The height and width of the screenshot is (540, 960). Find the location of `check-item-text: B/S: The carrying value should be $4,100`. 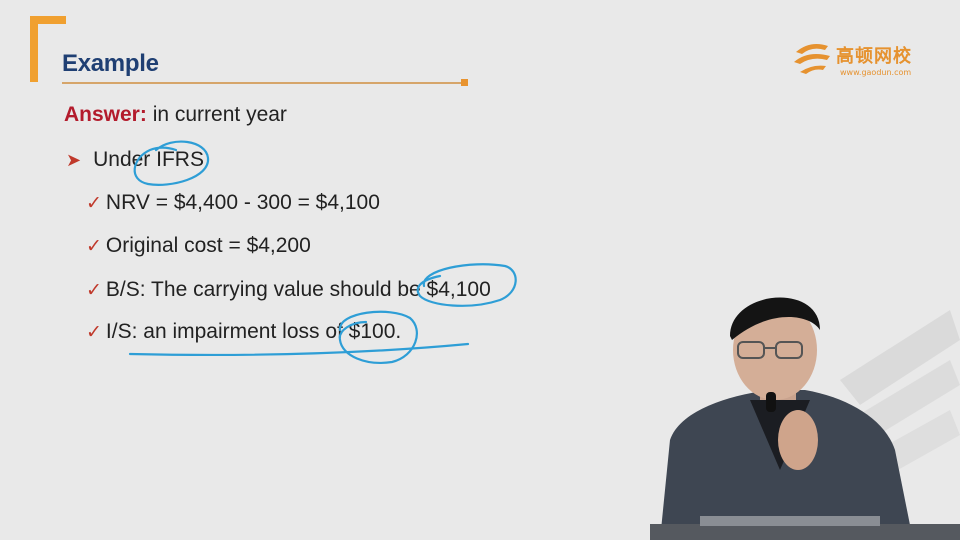

check-item-text: B/S: The carrying value should be $4,100 is located at coordinates (298, 289).